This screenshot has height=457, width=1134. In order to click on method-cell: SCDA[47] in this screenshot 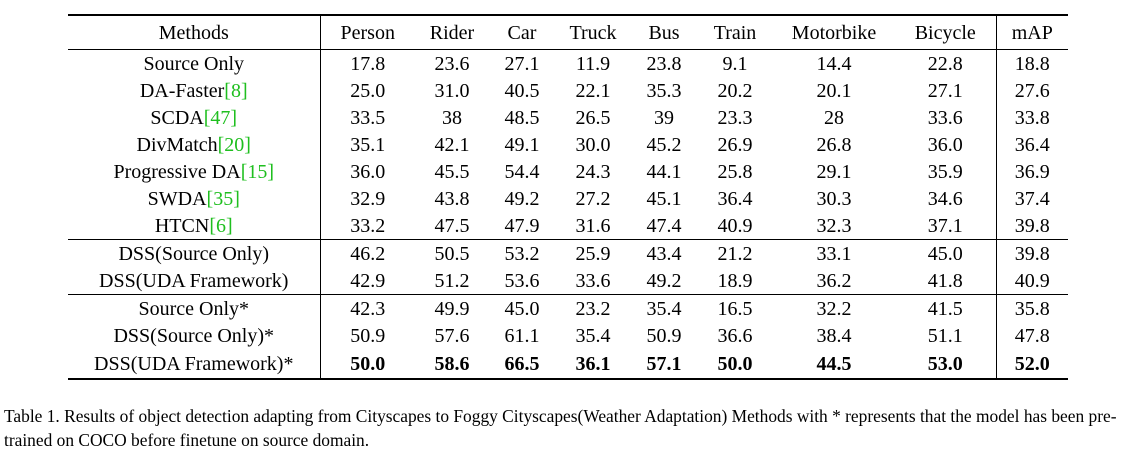, I will do `click(194, 117)`.